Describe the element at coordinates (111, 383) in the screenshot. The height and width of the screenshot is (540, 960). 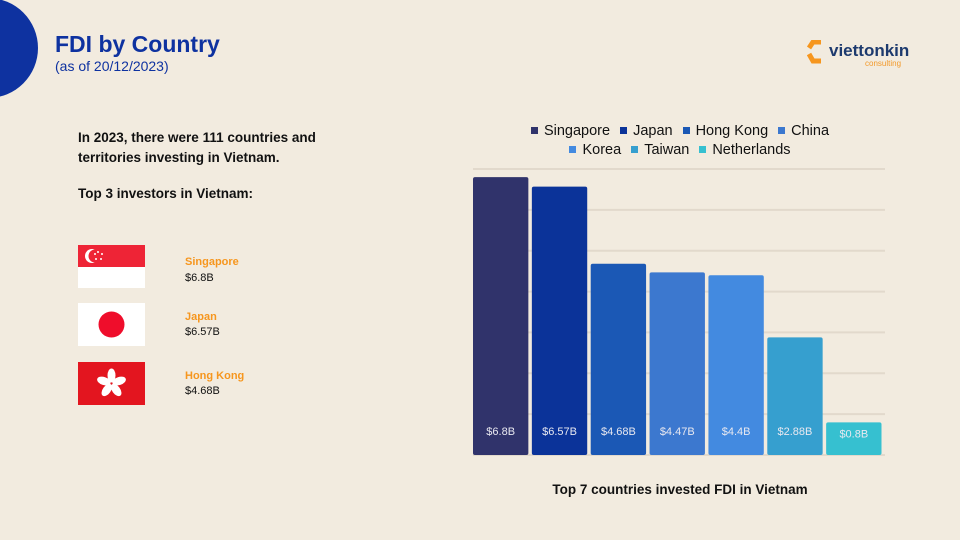
I see `hong-kong-flag` at that location.